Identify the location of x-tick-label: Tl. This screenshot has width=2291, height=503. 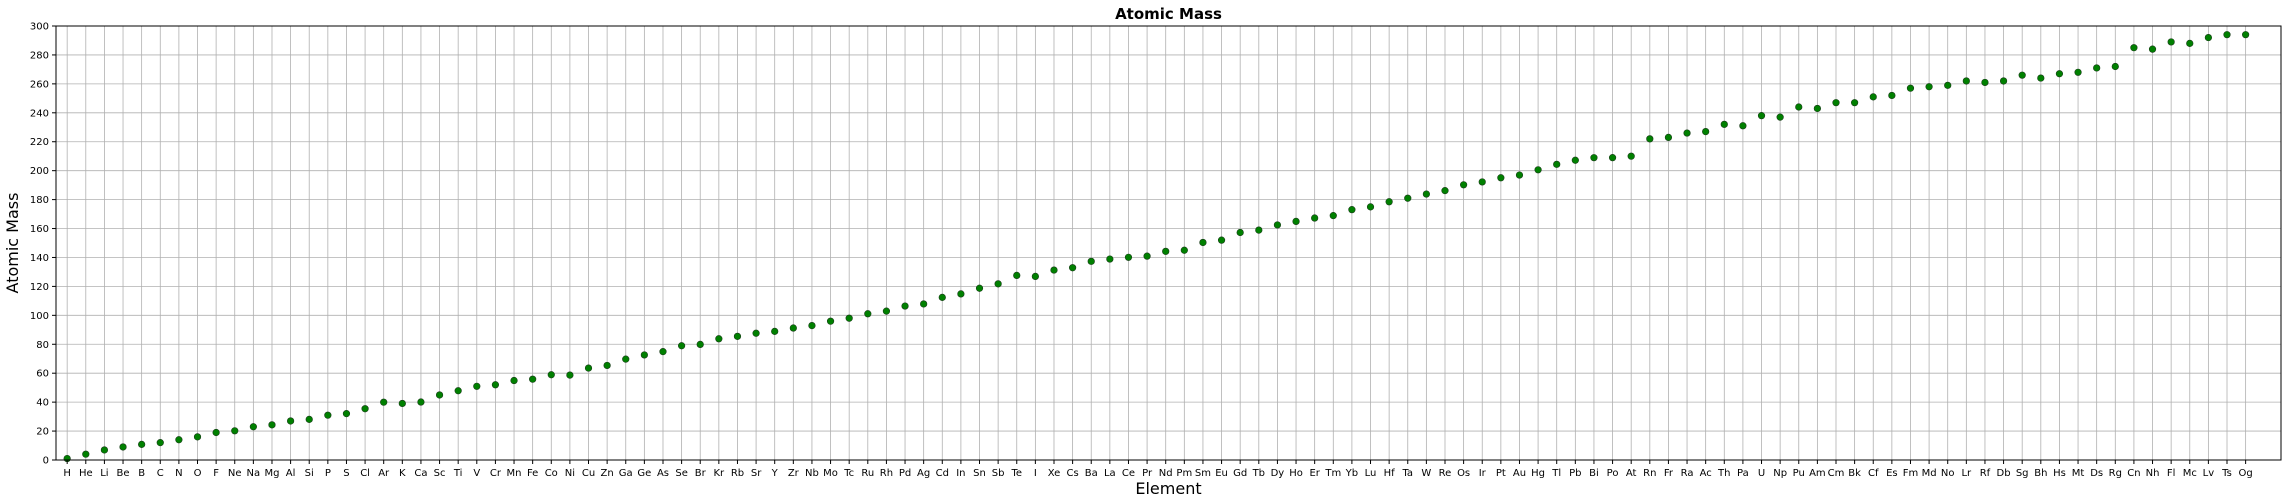
(1556, 473).